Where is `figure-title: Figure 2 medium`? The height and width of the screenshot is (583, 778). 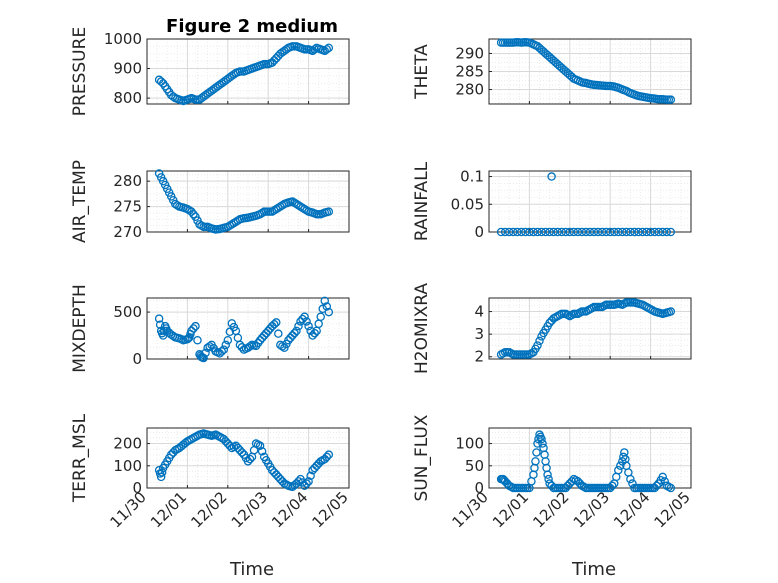
figure-title: Figure 2 medium is located at coordinates (252, 26).